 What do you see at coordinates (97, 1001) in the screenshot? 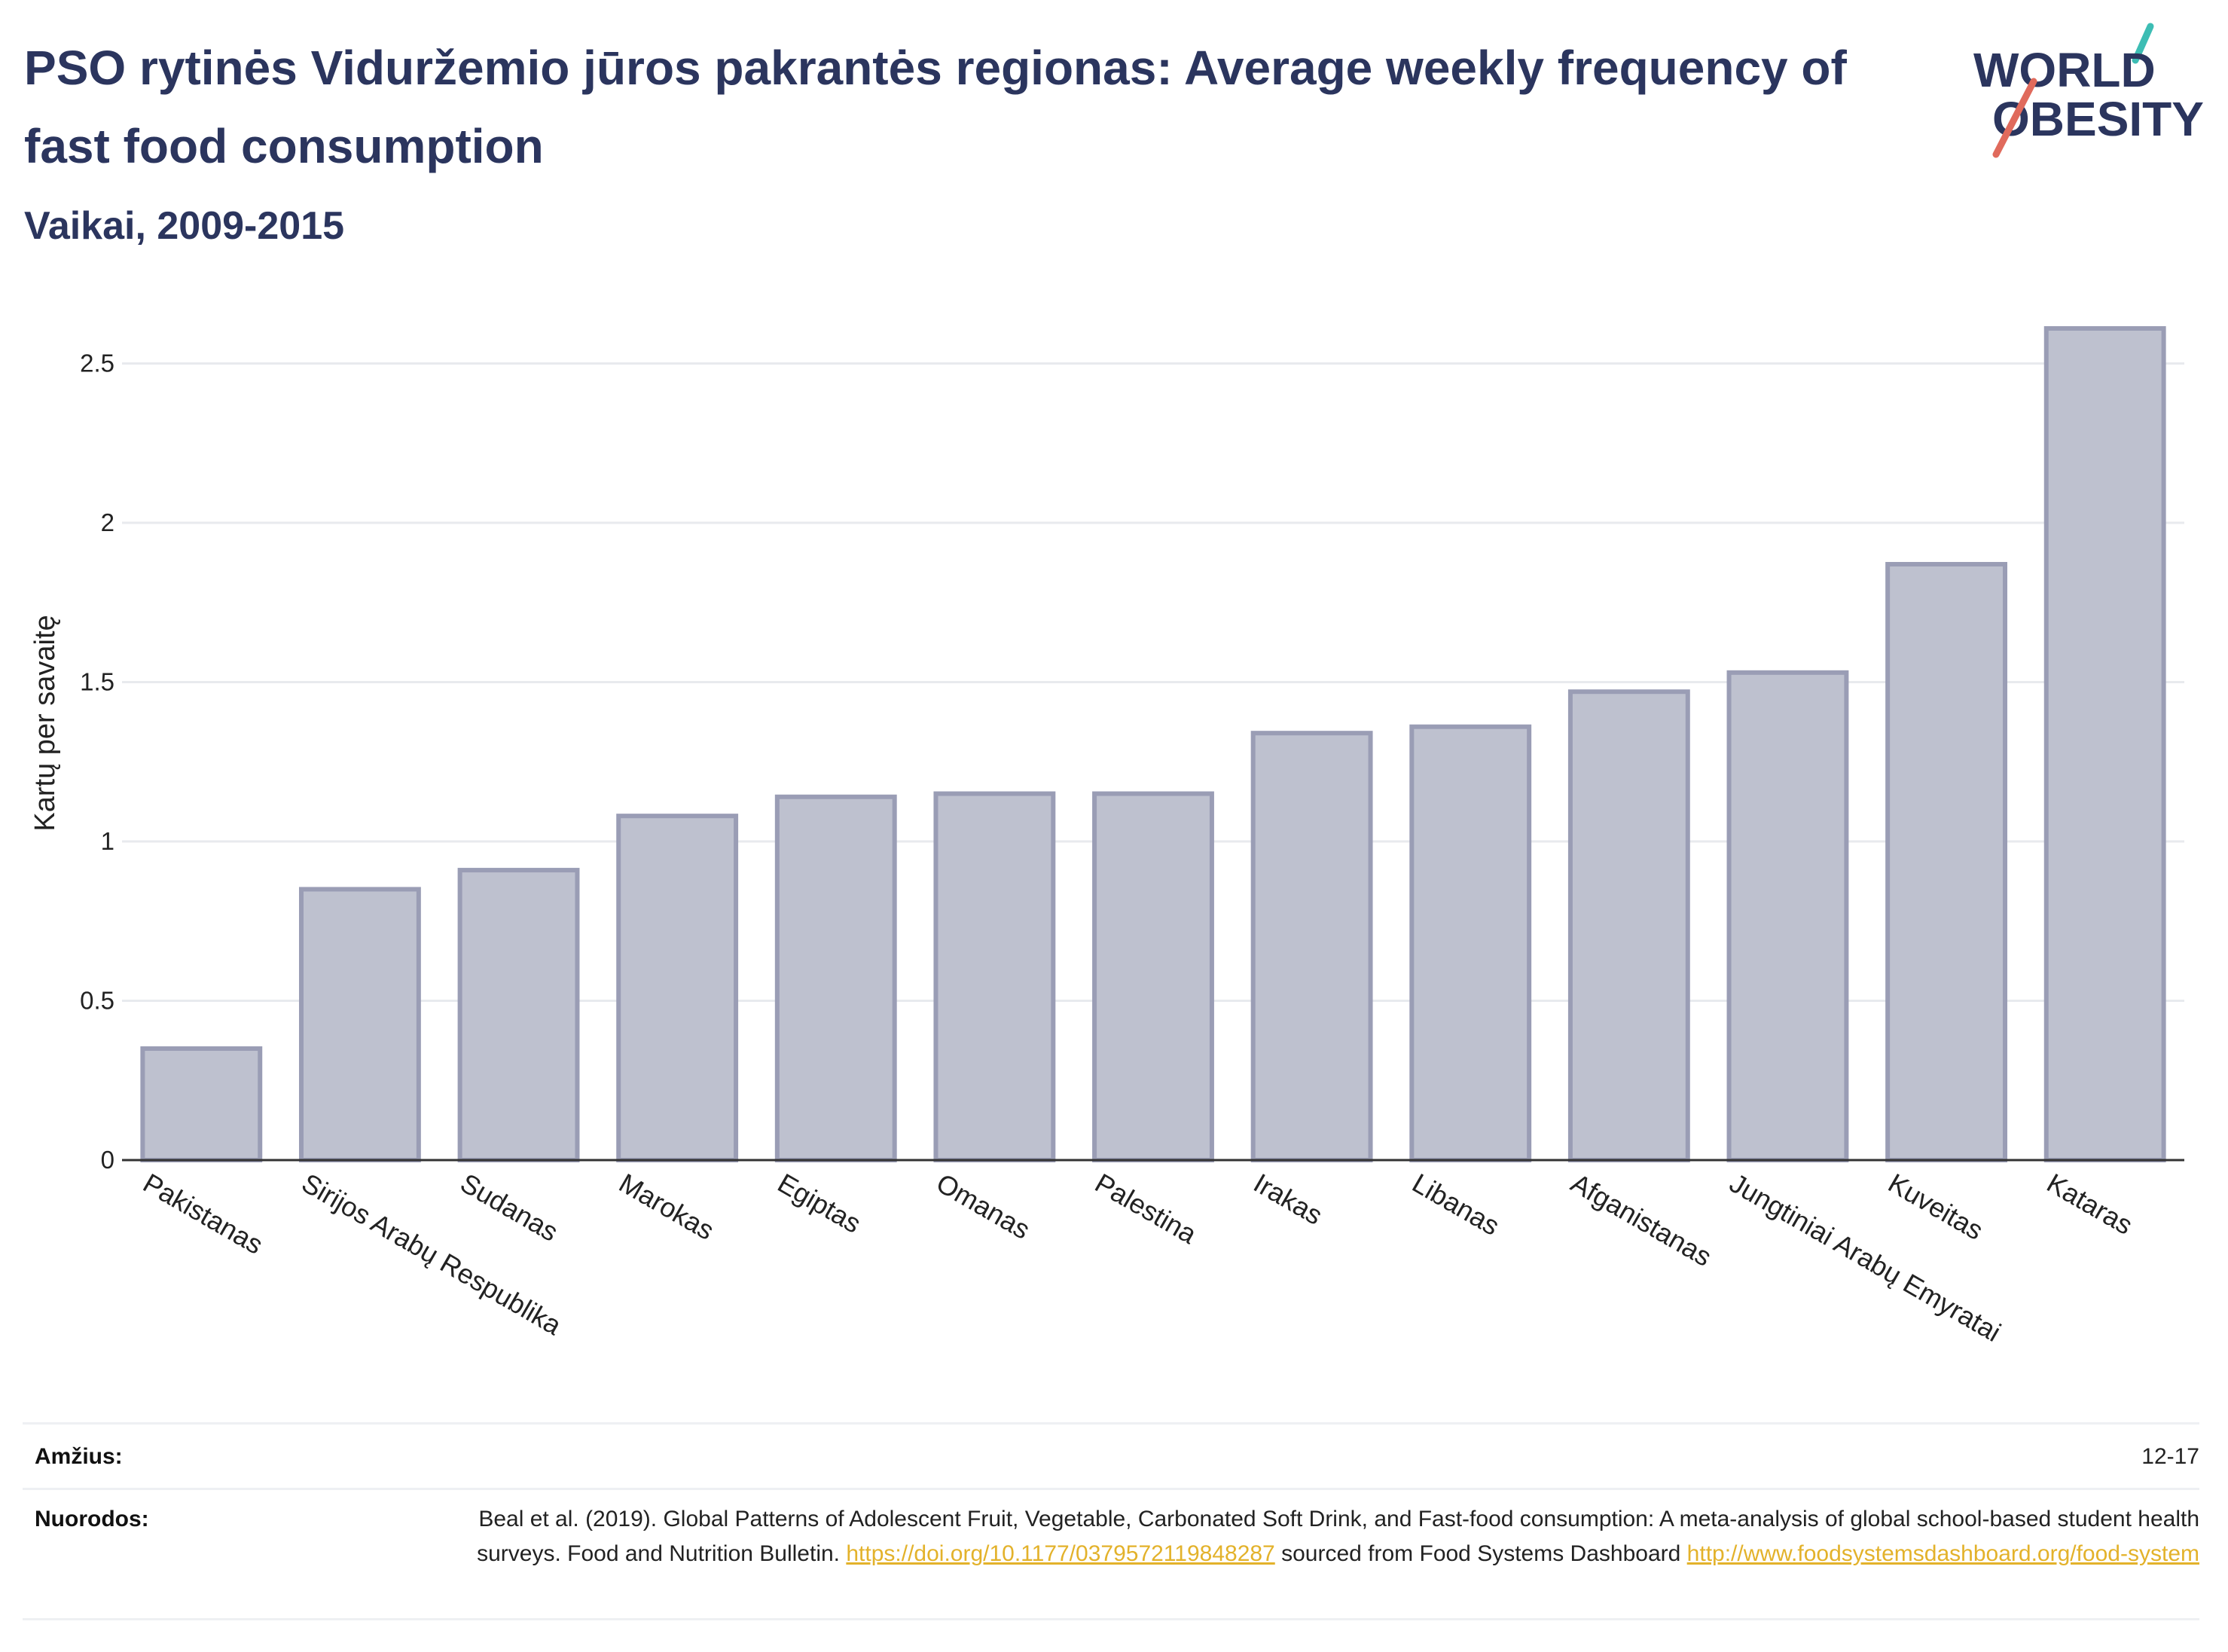
I see `y-tick-label: 0.5` at bounding box center [97, 1001].